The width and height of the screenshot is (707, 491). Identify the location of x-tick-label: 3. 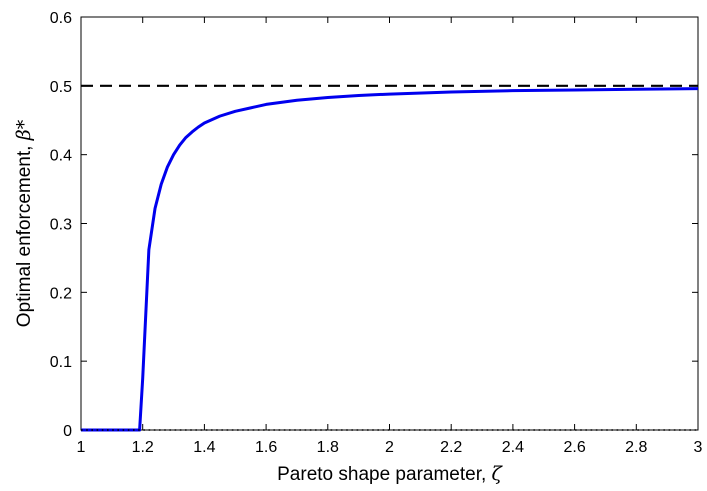
(698, 447).